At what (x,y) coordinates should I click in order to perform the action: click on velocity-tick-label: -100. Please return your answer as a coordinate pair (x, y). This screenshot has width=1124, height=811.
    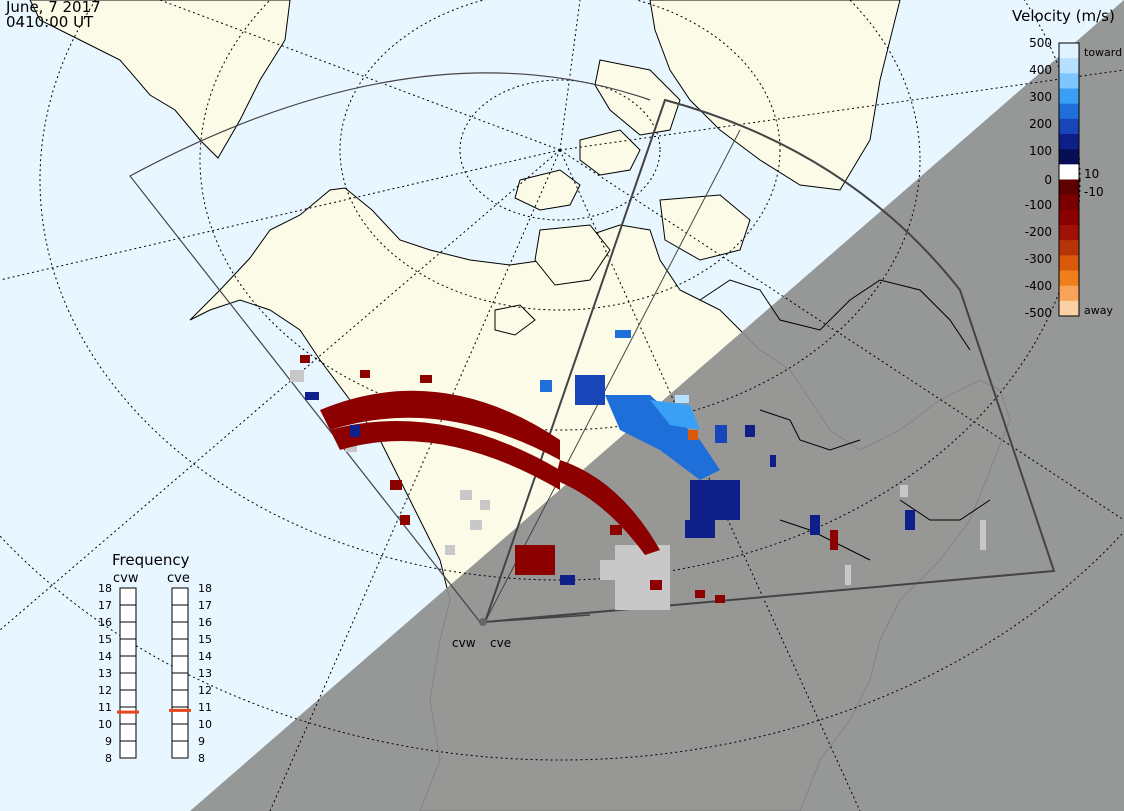
    Looking at the image, I should click on (1038, 205).